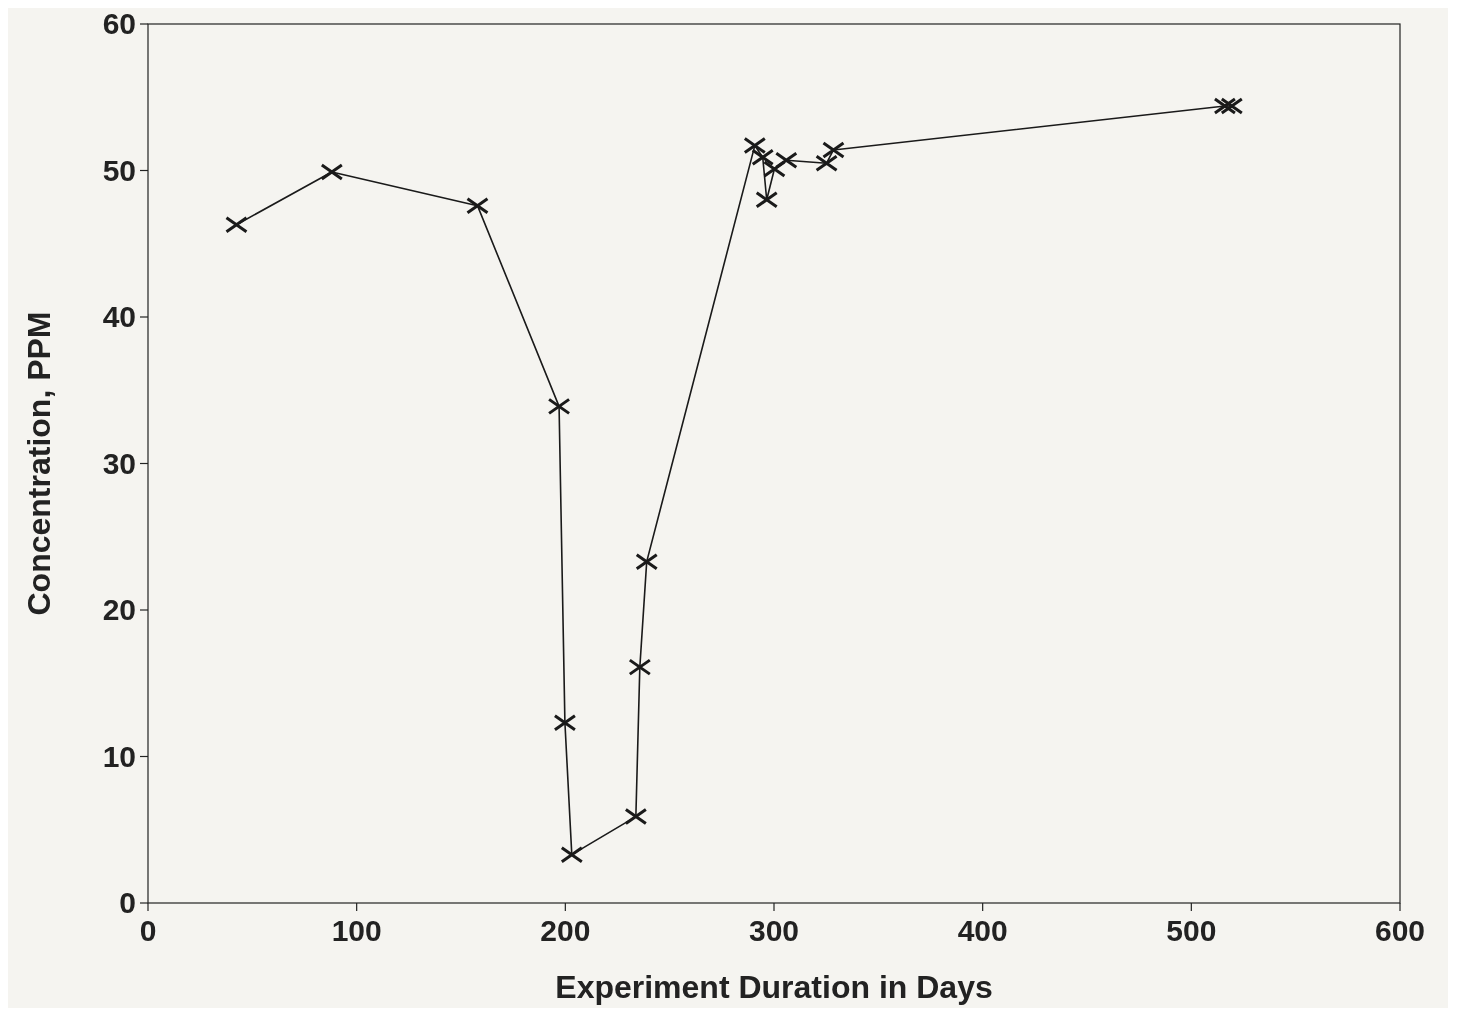 The height and width of the screenshot is (1030, 1478). I want to click on x-tick-label: 600, so click(1400, 930).